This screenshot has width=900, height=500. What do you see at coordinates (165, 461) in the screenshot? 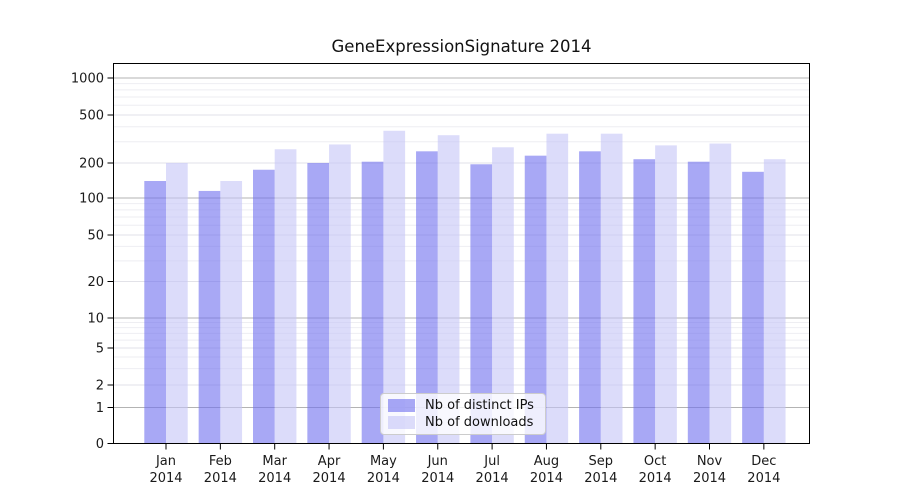
I see `x-tick-label-month: Jan` at bounding box center [165, 461].